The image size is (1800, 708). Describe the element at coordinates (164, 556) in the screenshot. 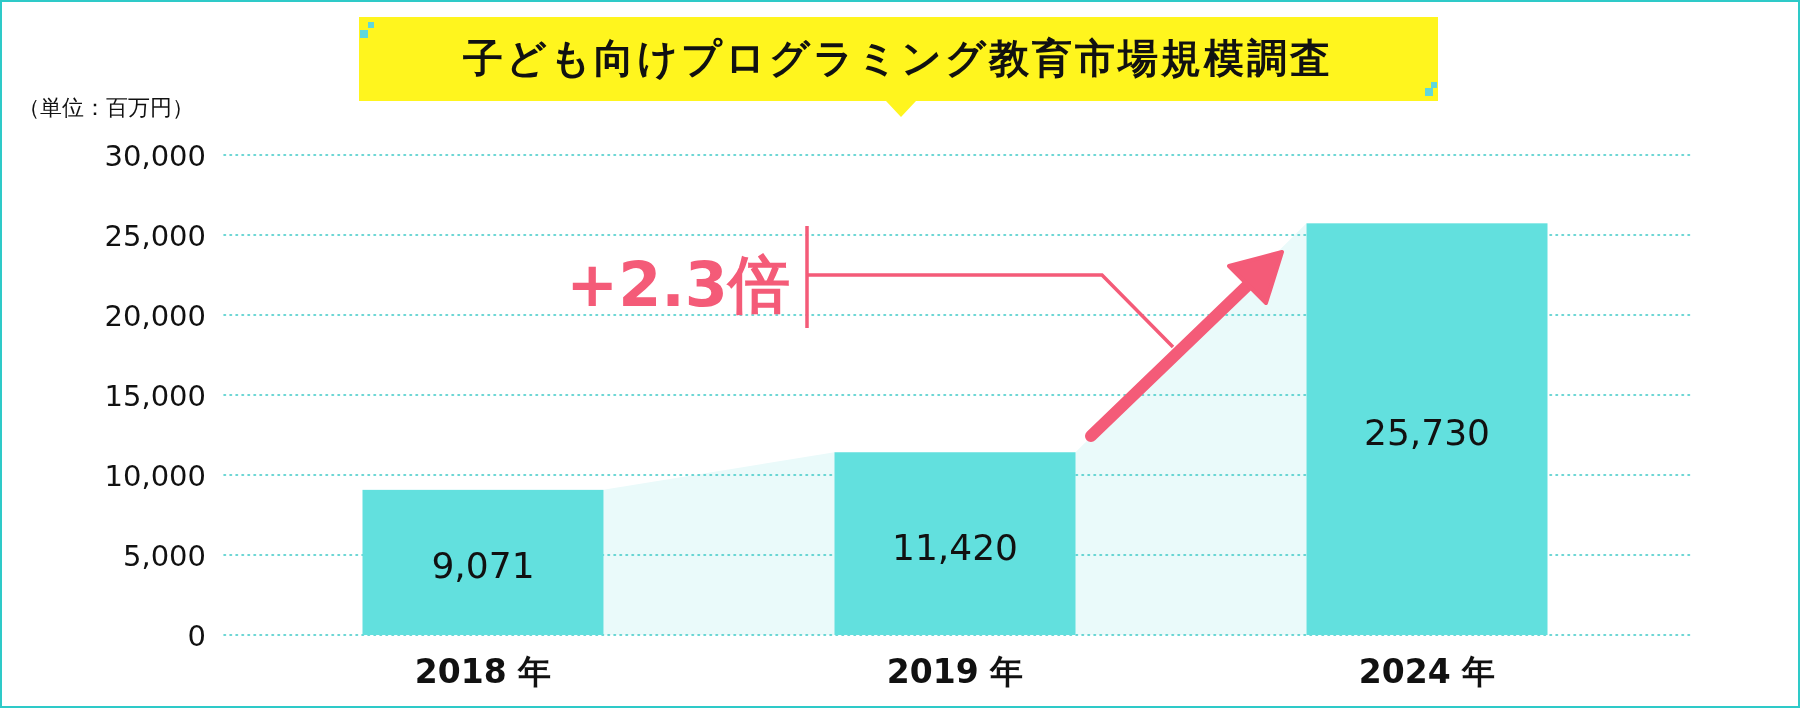

I see `y-tick-label: 5,000` at that location.